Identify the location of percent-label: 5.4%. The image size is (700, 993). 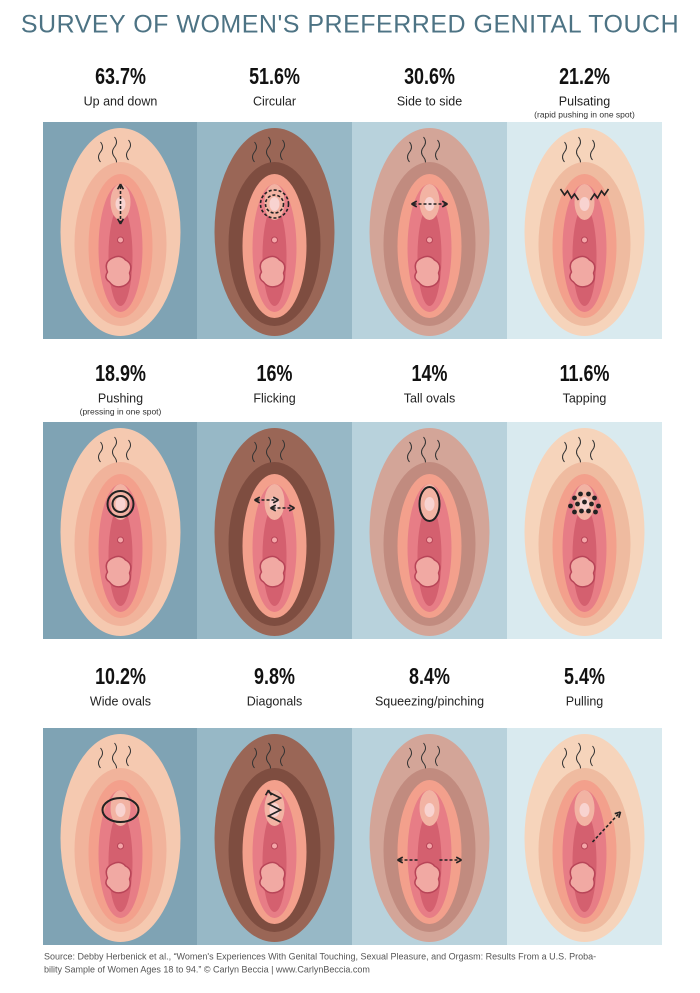
(584, 677).